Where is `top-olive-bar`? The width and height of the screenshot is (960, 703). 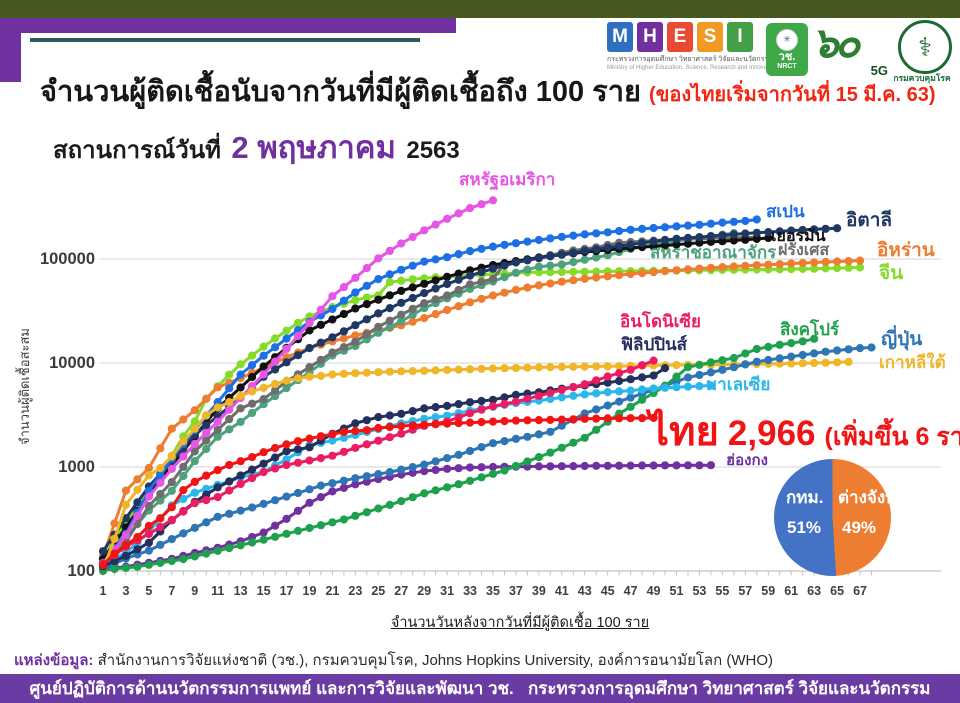 top-olive-bar is located at coordinates (480, 9).